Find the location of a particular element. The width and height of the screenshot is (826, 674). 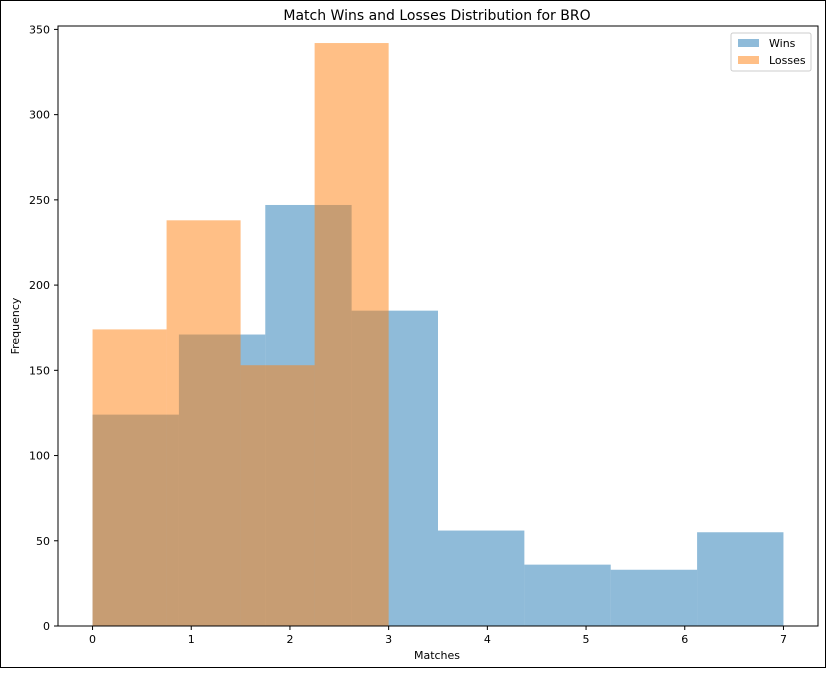

y-axis-label: Frequency is located at coordinates (15, 325).